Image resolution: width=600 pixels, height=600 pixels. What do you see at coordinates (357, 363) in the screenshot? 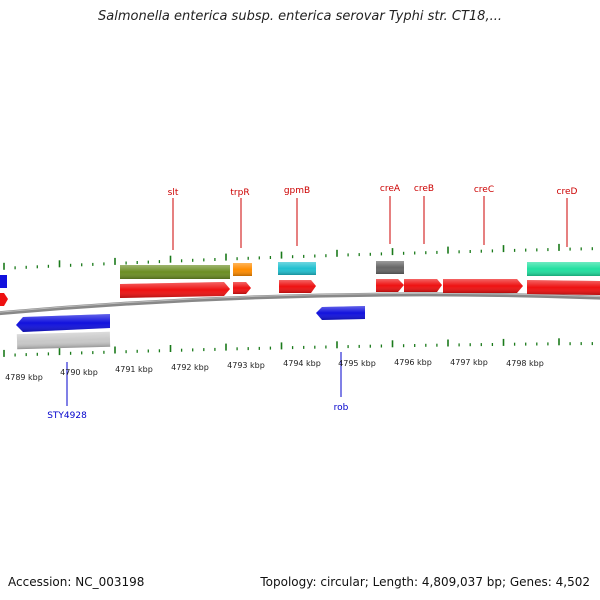
I see `kbp-label: 4795 kbp` at bounding box center [357, 363].